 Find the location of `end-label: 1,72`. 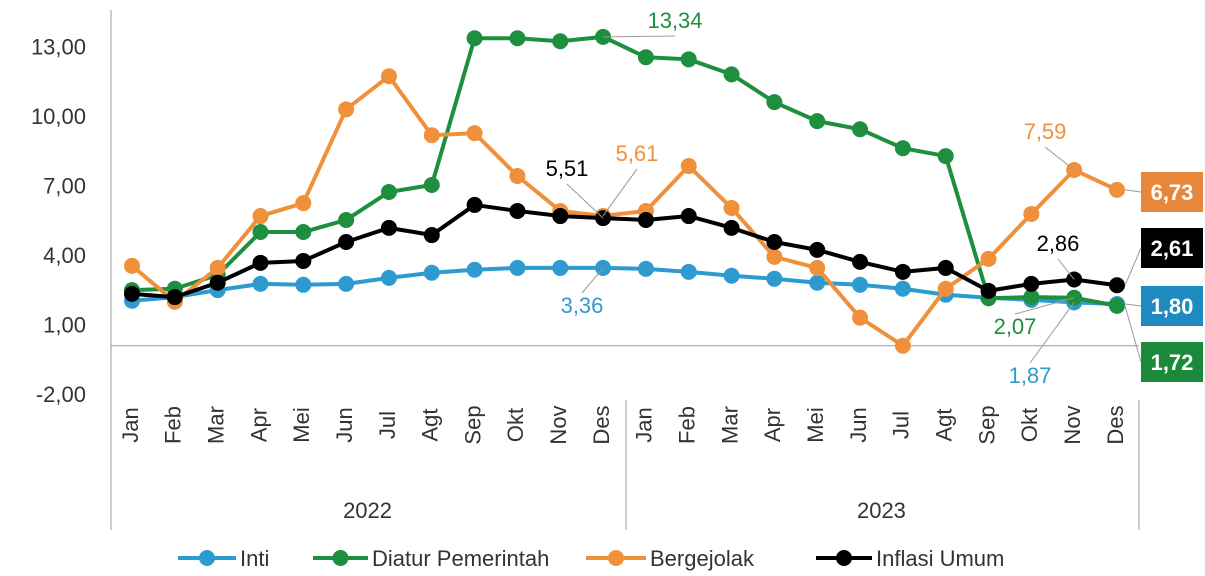

end-label: 1,72 is located at coordinates (1172, 362).